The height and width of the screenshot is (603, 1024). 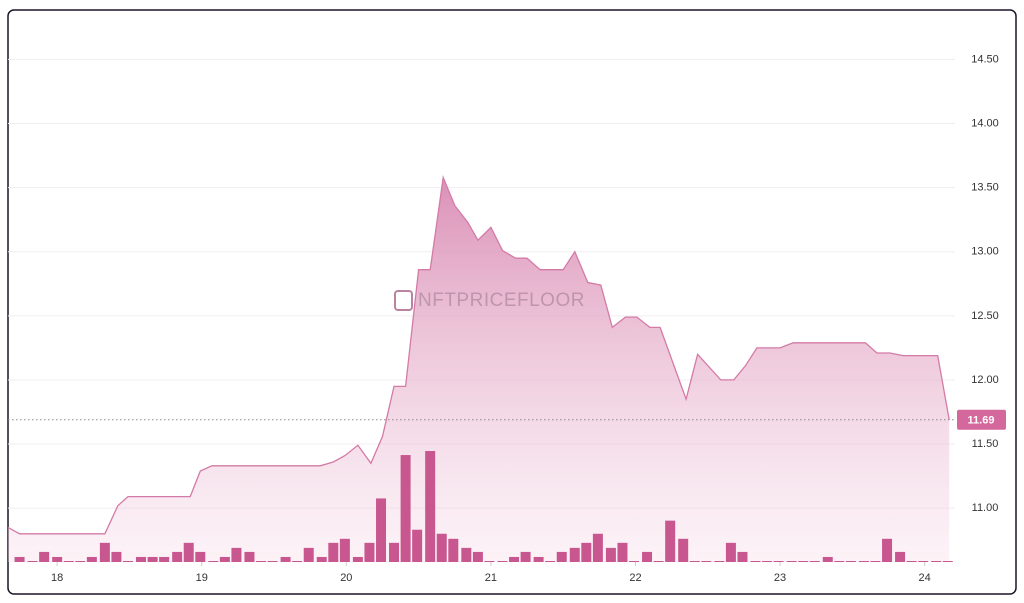 I want to click on y-tick-label: 14.50, so click(x=985, y=59).